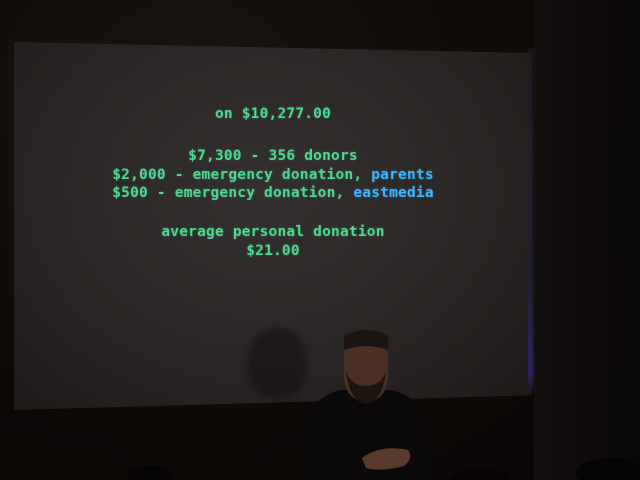 The width and height of the screenshot is (640, 480). Describe the element at coordinates (366, 388) in the screenshot. I see `speaker-beard` at that location.